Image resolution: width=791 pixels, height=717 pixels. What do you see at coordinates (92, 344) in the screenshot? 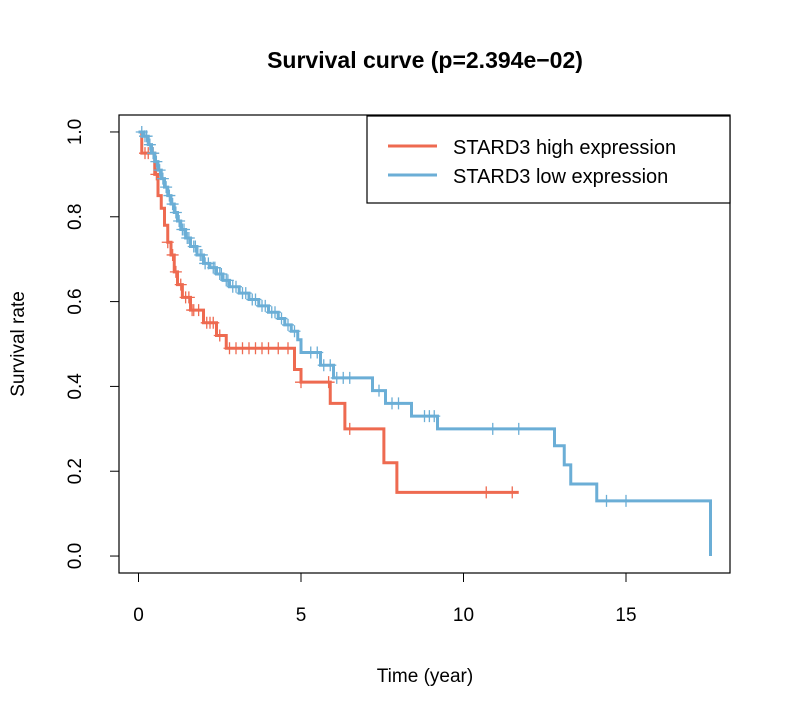
I see `y-axis: 0.0 0.2 0.4 0.6 0.8 1.0` at bounding box center [92, 344].